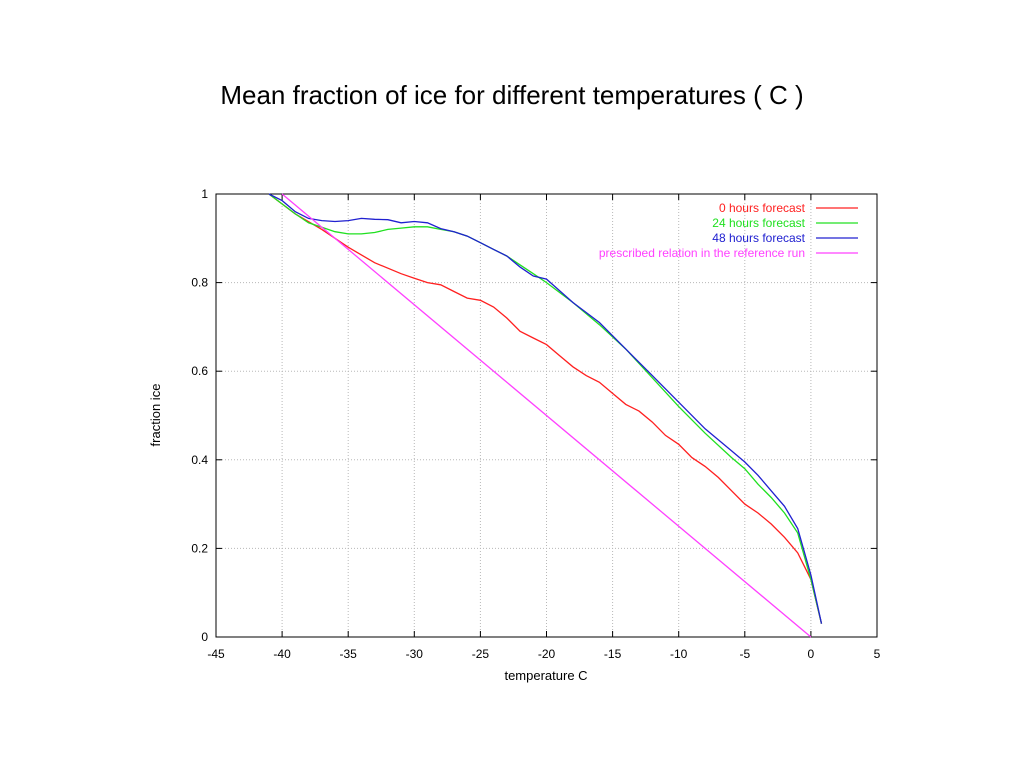 The image size is (1024, 768). Describe the element at coordinates (349, 654) in the screenshot. I see `x-tick-label: -35` at that location.